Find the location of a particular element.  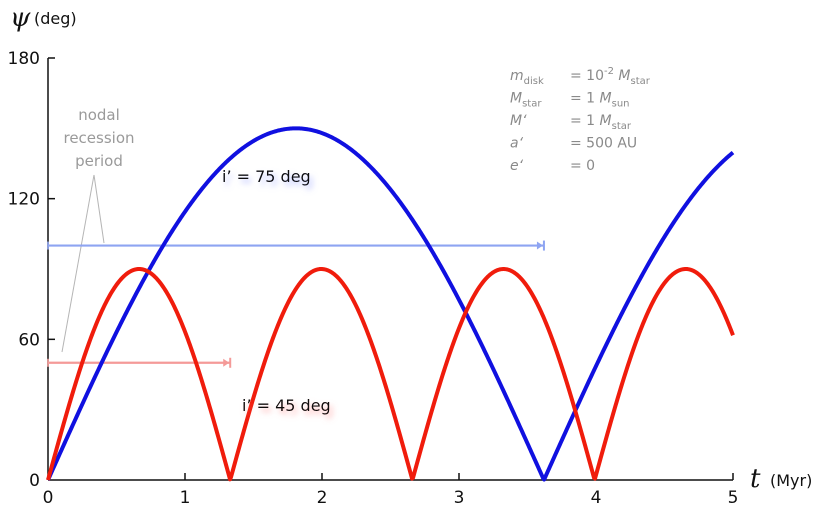

annotation-line-3: period is located at coordinates (99, 161).